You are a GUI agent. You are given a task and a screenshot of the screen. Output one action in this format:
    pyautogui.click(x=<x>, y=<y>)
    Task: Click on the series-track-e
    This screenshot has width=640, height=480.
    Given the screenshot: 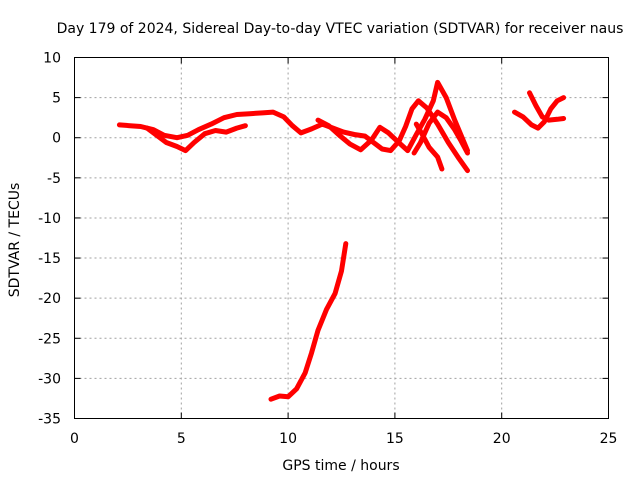 What is the action you would take?
    pyautogui.click(x=429, y=146)
    